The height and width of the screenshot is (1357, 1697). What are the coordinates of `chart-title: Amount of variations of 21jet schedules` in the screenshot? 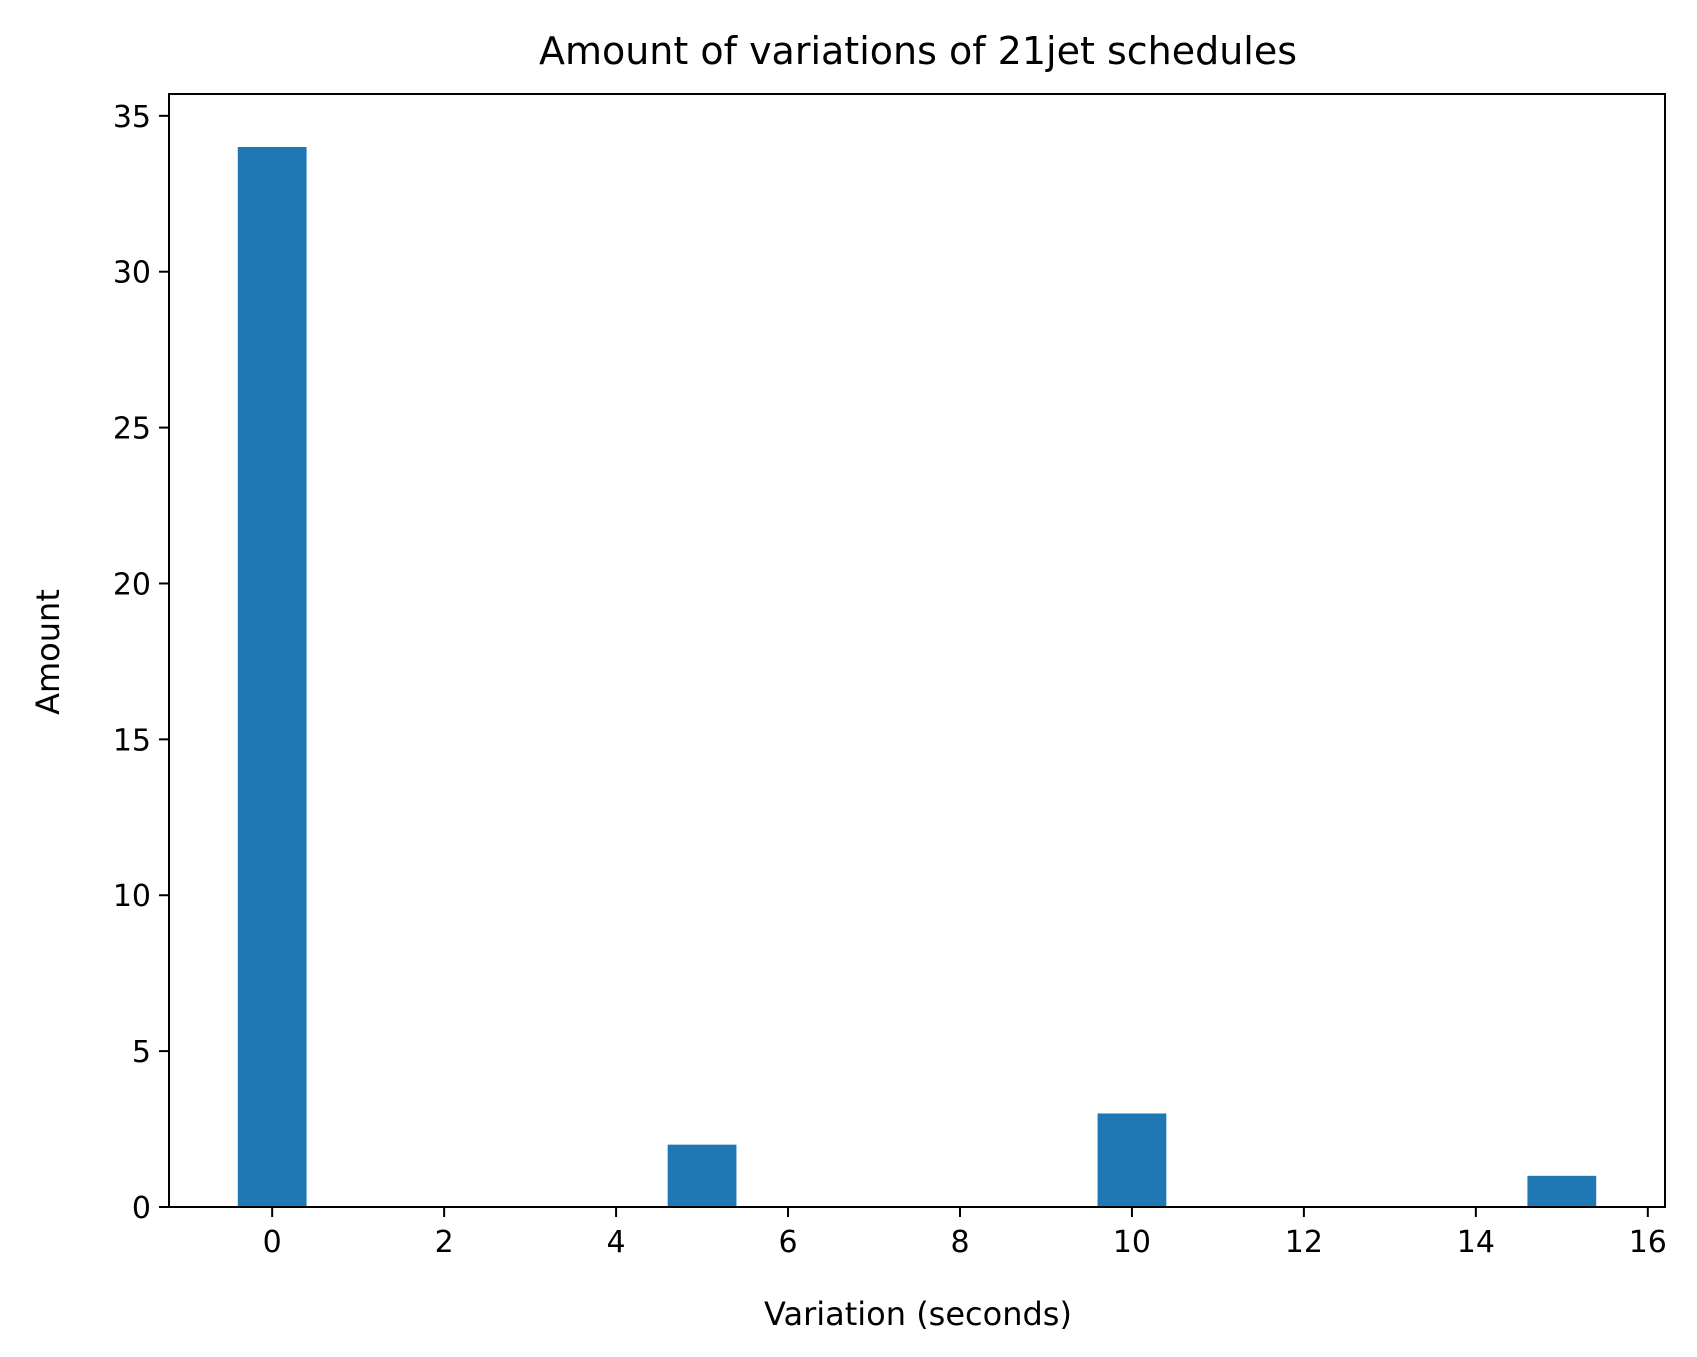 It's located at (918, 51).